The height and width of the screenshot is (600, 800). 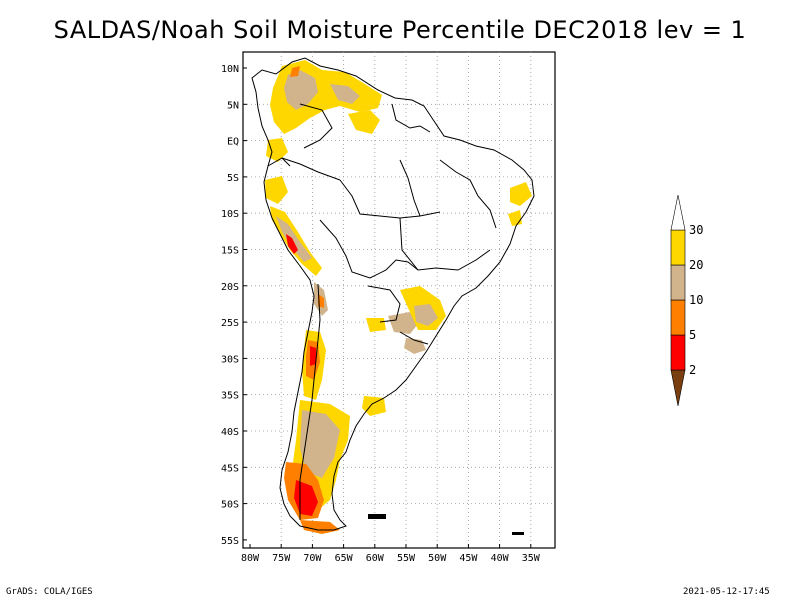 What do you see at coordinates (696, 265) in the screenshot?
I see `legend-label: 20` at bounding box center [696, 265].